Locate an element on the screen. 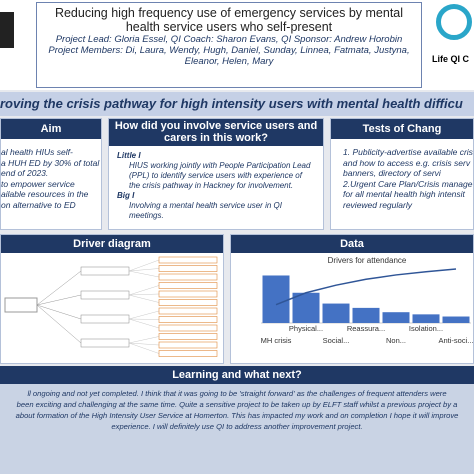 This screenshot has height=474, width=474. left-logo is located at coordinates (7, 30).